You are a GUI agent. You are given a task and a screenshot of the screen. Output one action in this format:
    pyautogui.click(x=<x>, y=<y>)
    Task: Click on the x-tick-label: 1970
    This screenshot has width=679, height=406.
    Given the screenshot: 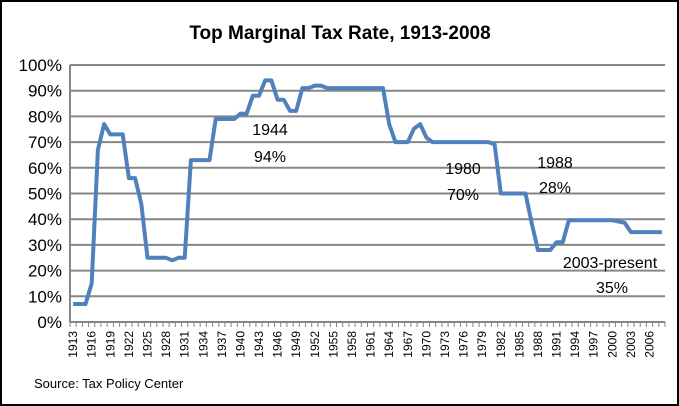 What is the action you would take?
    pyautogui.click(x=426, y=344)
    